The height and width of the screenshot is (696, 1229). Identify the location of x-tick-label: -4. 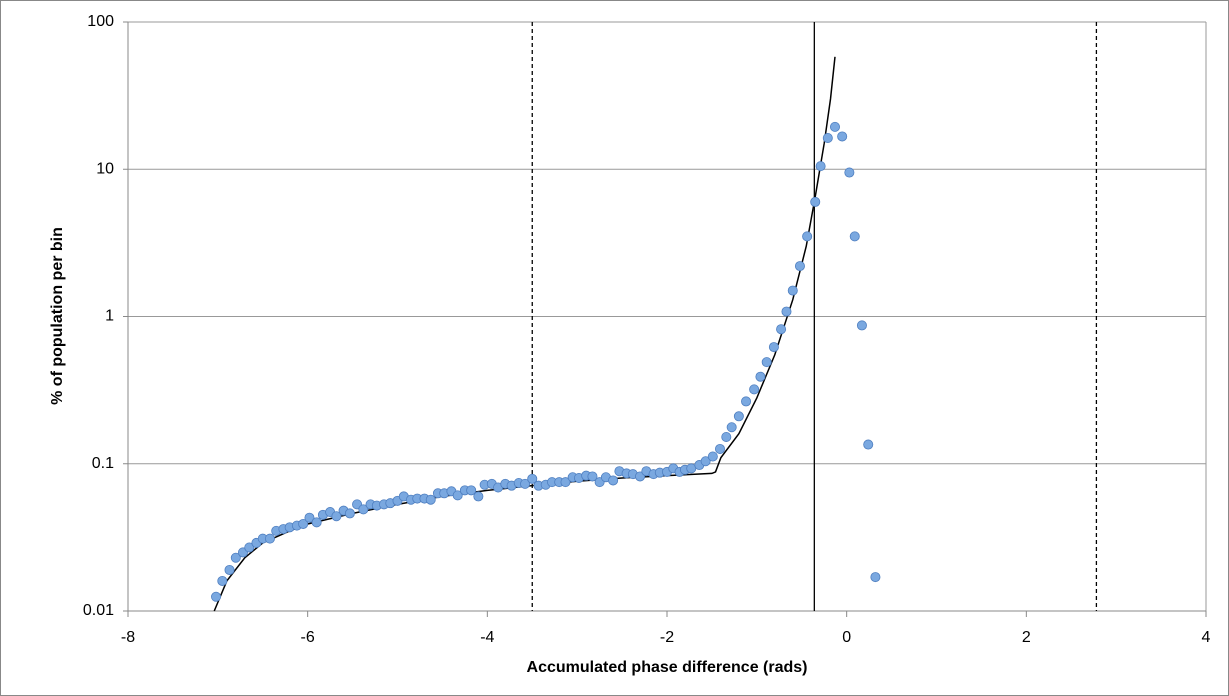
(487, 637).